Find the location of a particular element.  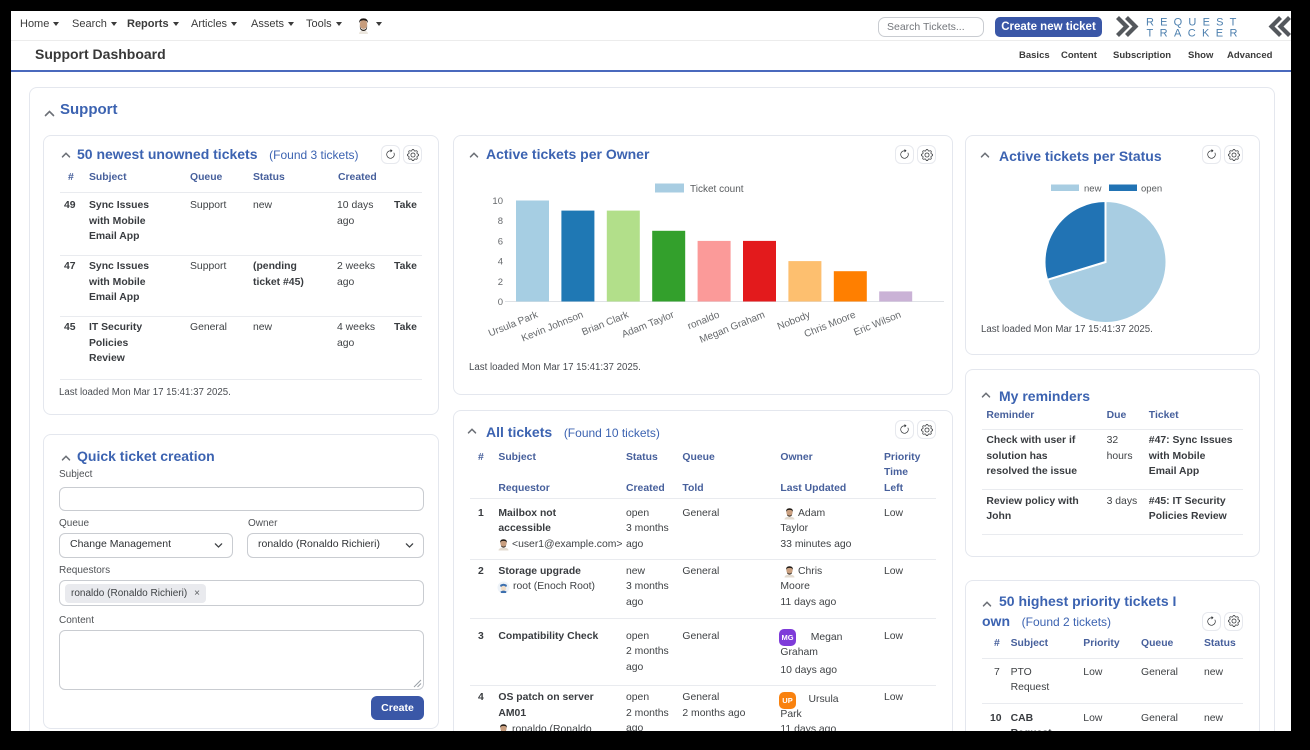

svg-text: 8 is located at coordinates (500, 221).